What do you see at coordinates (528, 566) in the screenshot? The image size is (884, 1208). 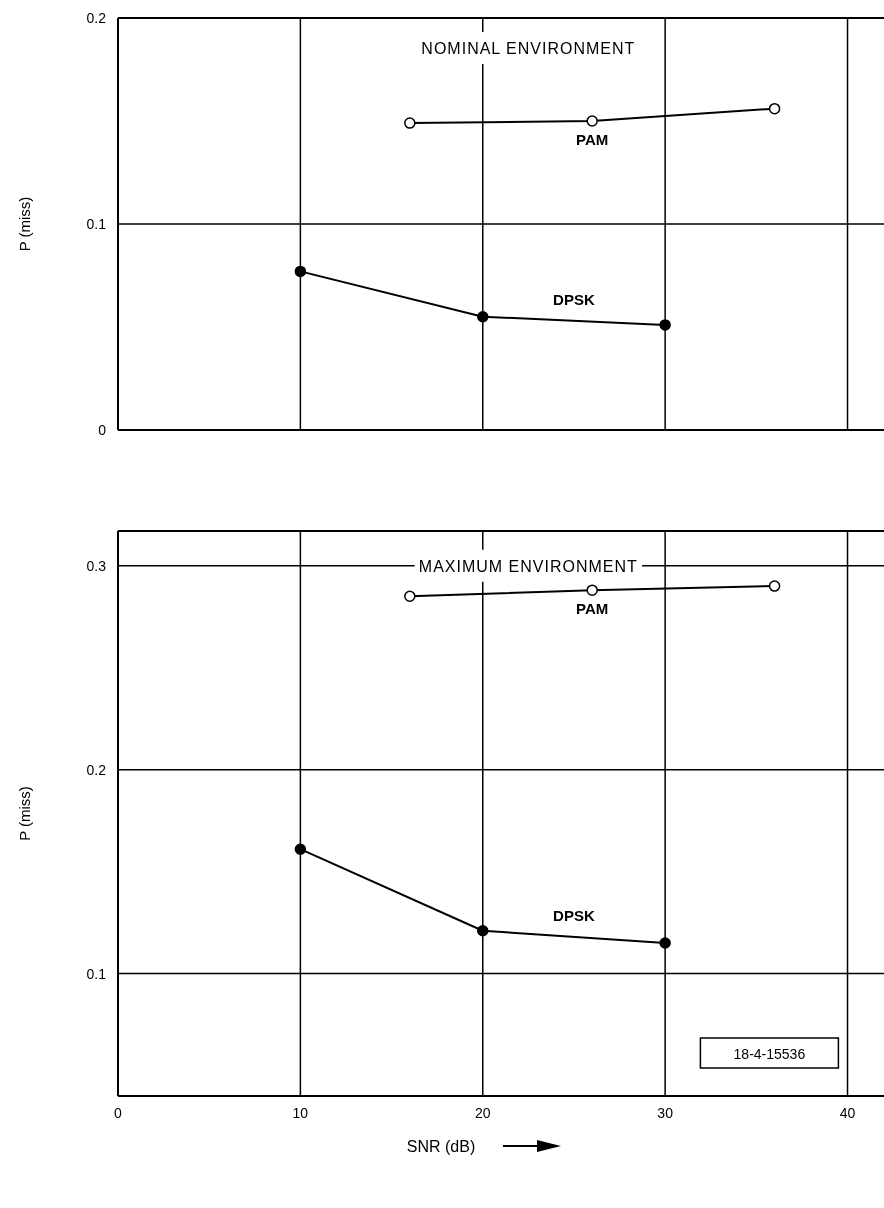 I see `text: MAXIMUM ENVIRONMENT` at bounding box center [528, 566].